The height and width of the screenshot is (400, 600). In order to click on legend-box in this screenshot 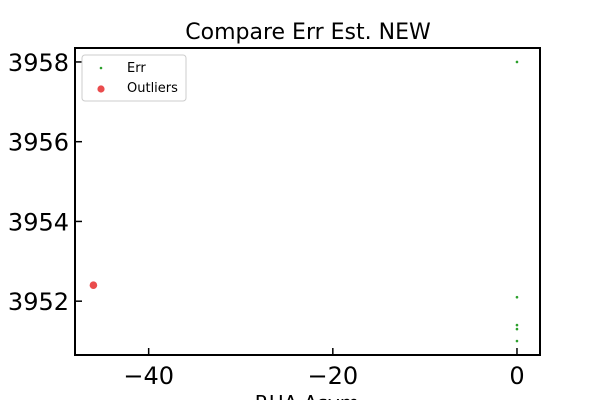, I will do `click(134, 78)`.